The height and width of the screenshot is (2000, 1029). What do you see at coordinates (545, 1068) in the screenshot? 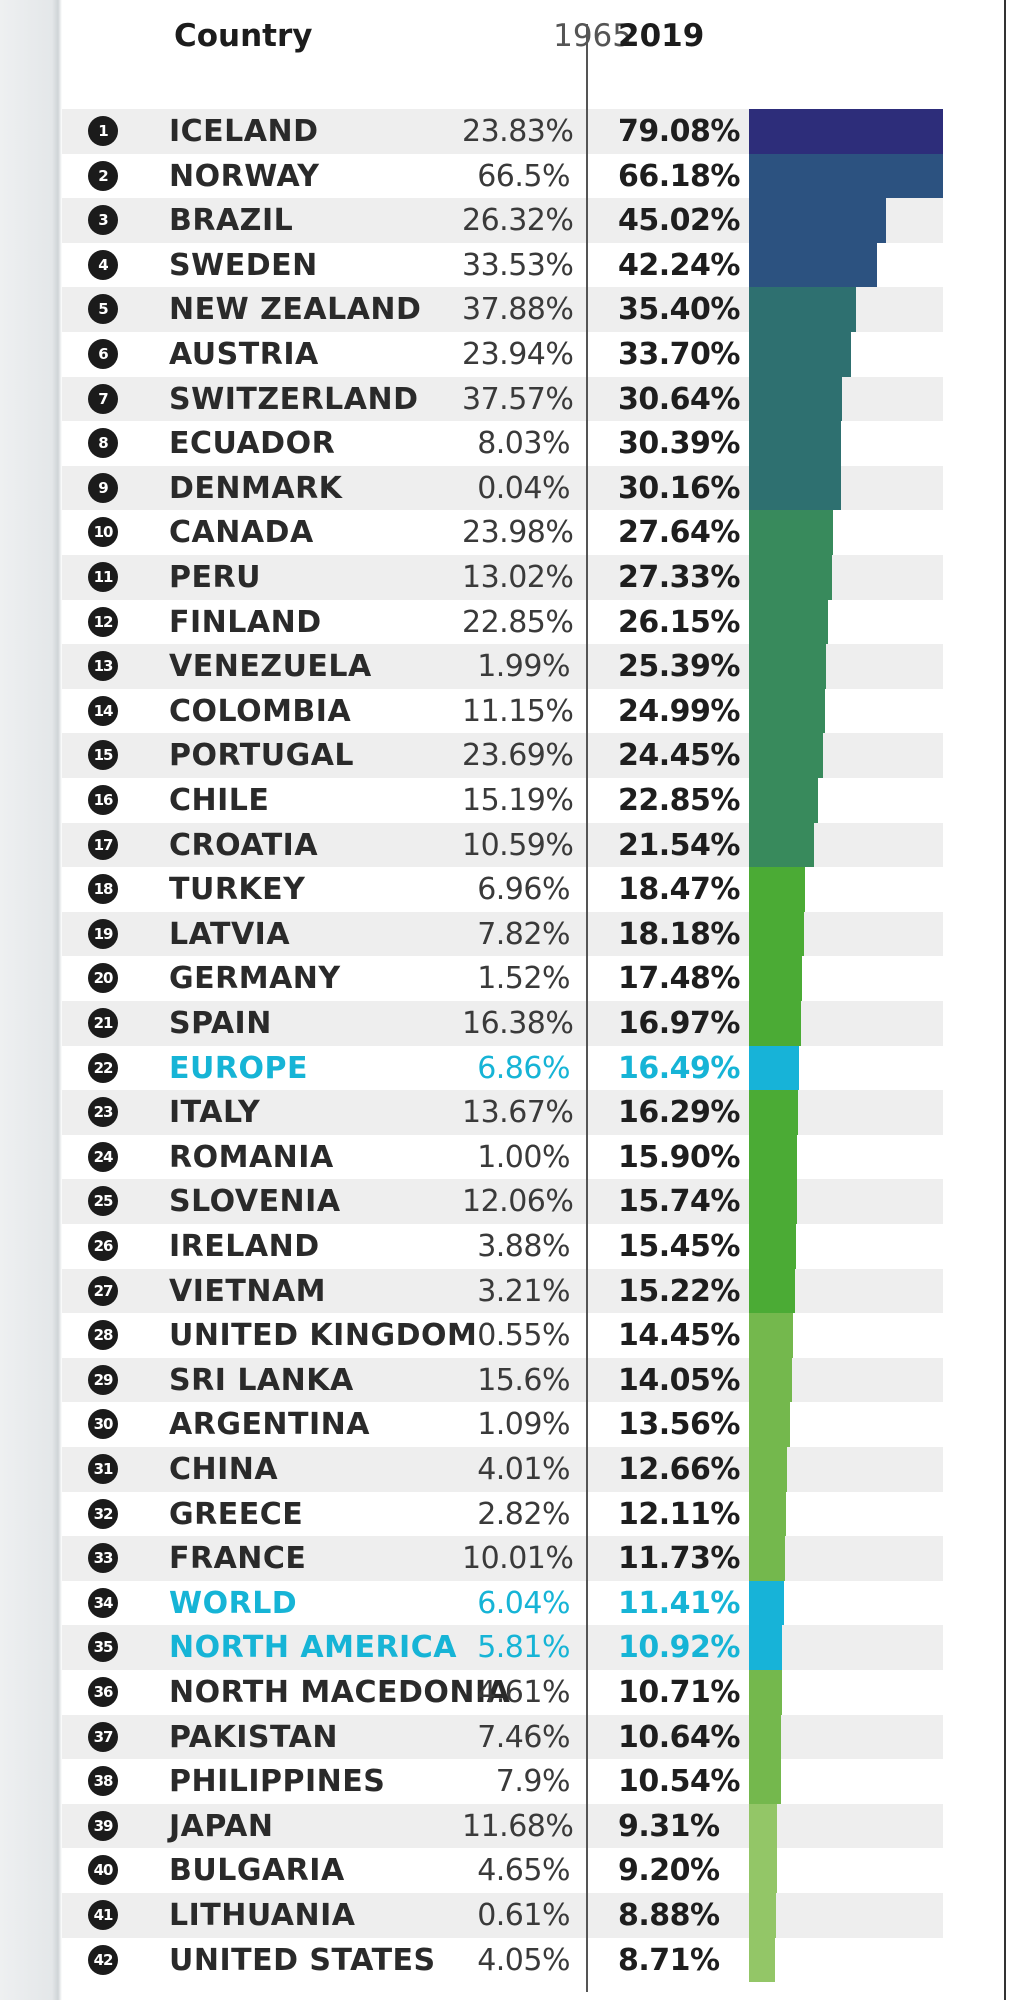
I see `table-row: 22 EUROPE 6.86% 16.49%` at bounding box center [545, 1068].